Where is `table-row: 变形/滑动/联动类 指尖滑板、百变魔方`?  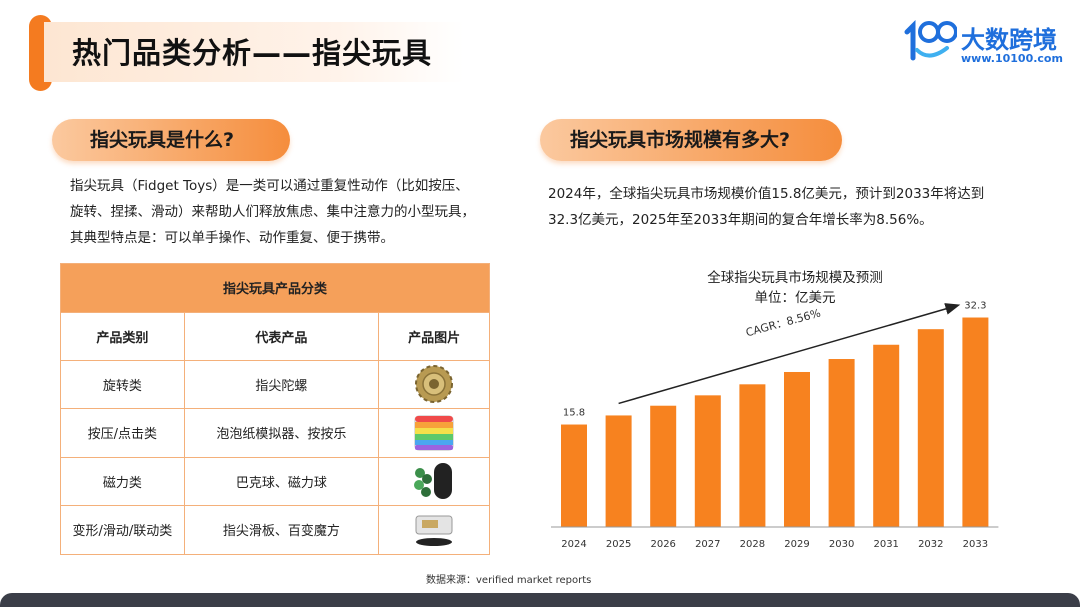
table-row: 变形/滑动/联动类 指尖滑板、百变魔方 is located at coordinates (275, 530).